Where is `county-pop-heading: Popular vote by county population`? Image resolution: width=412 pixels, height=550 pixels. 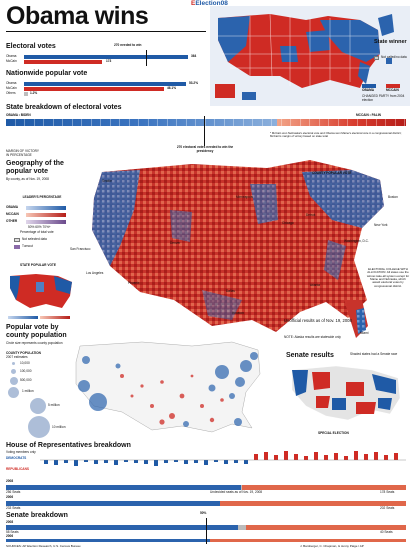 county-pop-heading: Popular vote by county population is located at coordinates (36, 331).